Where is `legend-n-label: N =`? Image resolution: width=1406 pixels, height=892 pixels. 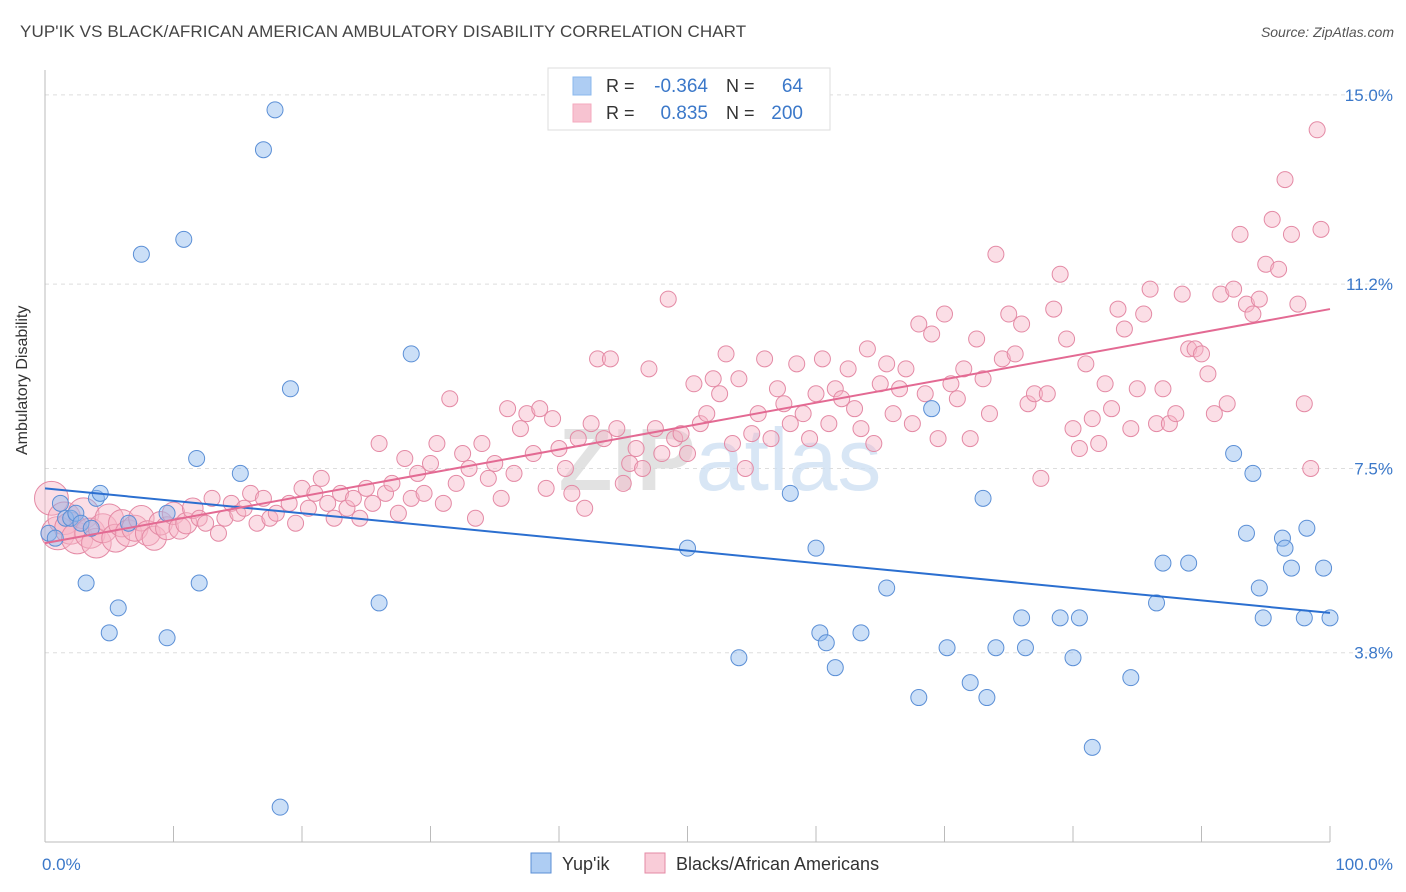
legend-n-label: N = is located at coordinates (740, 113).